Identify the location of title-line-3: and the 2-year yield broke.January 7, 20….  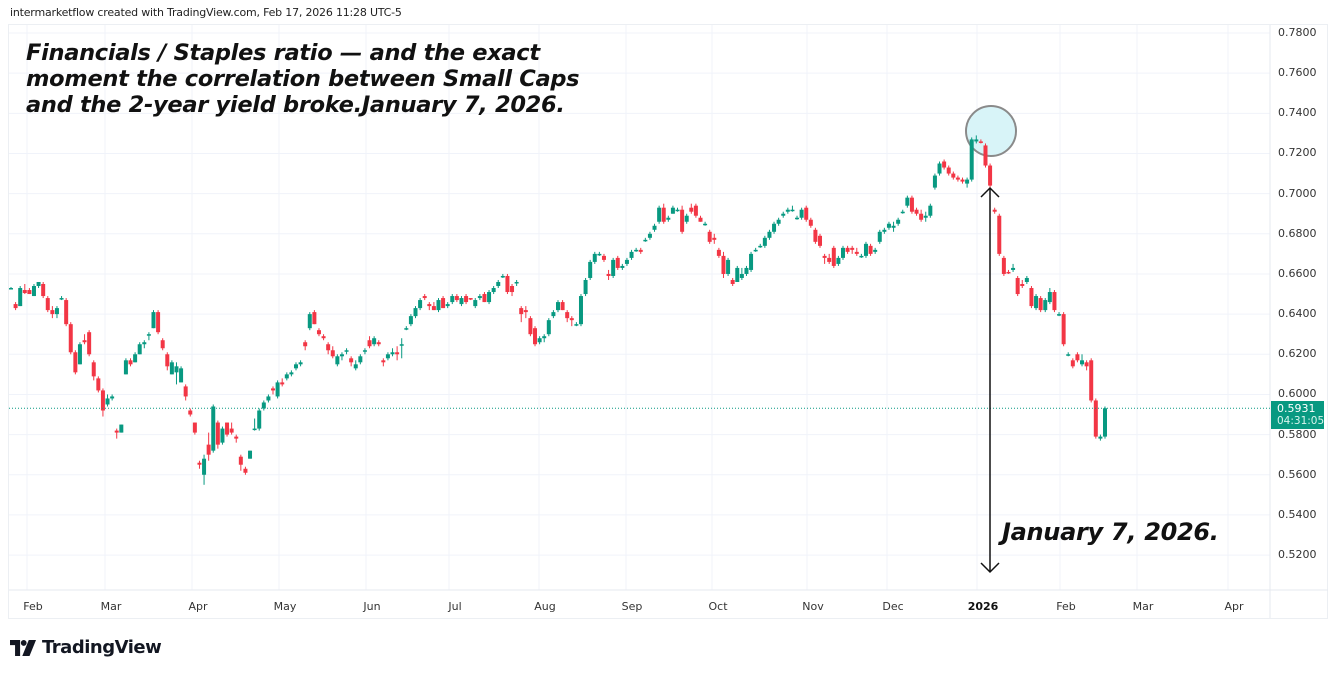
(295, 105).